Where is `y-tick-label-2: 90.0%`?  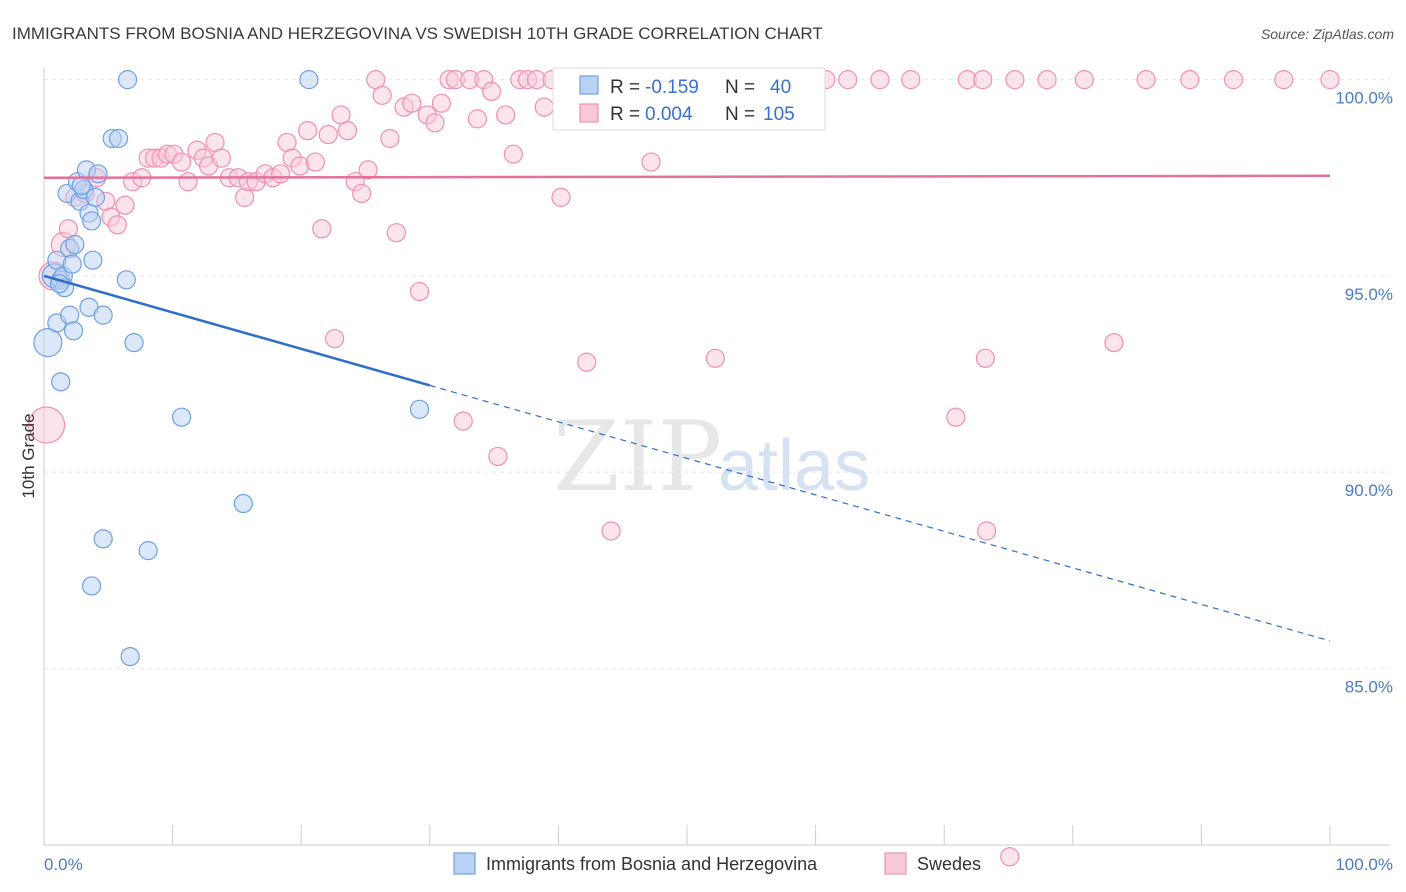 y-tick-label-2: 90.0% is located at coordinates (1369, 490).